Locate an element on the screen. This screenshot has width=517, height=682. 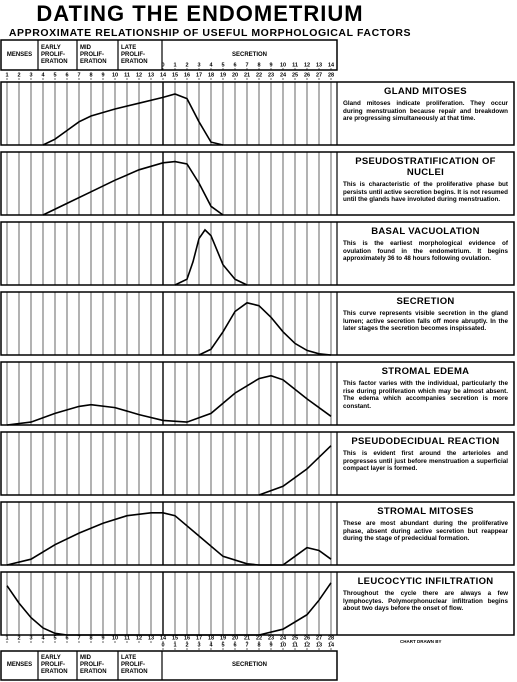
x-tick-label: 24 is located at coordinates (283, 75).